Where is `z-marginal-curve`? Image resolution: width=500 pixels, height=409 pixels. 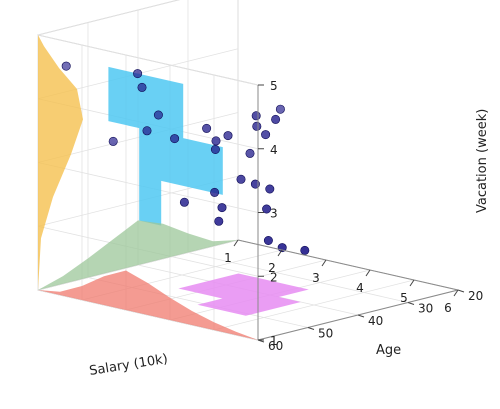
z-marginal-curve is located at coordinates (60, 162).